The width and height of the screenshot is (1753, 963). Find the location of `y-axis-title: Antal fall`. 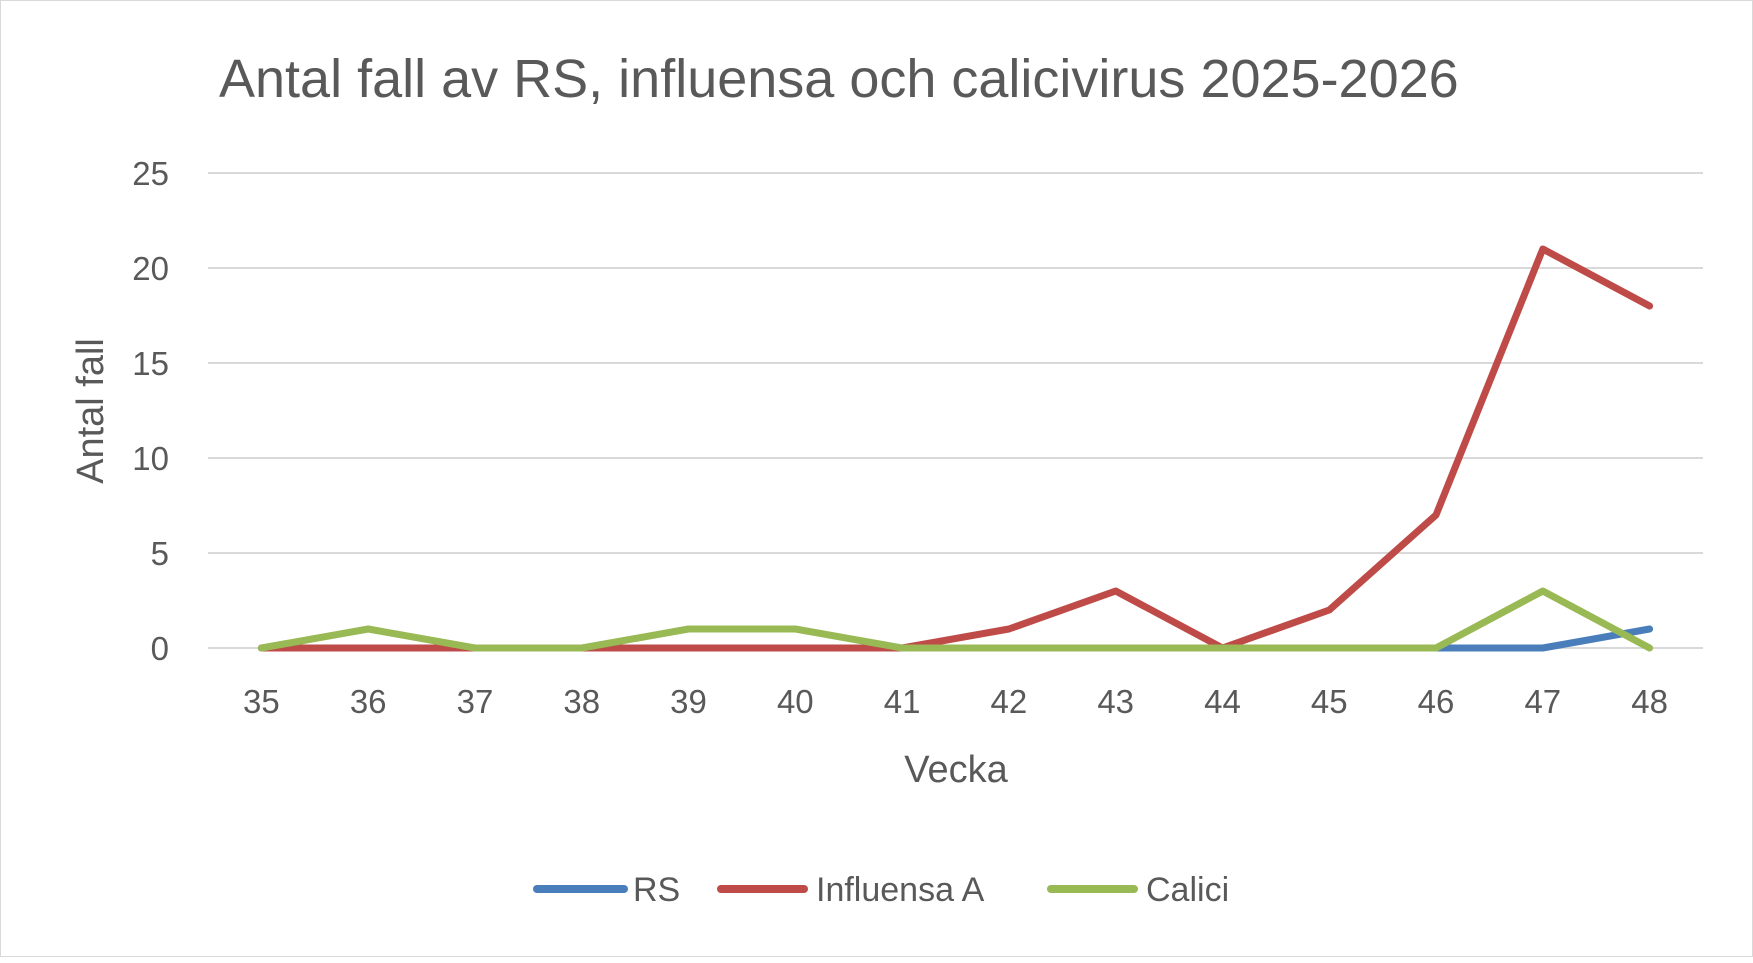

y-axis-title: Antal fall is located at coordinates (91, 411).